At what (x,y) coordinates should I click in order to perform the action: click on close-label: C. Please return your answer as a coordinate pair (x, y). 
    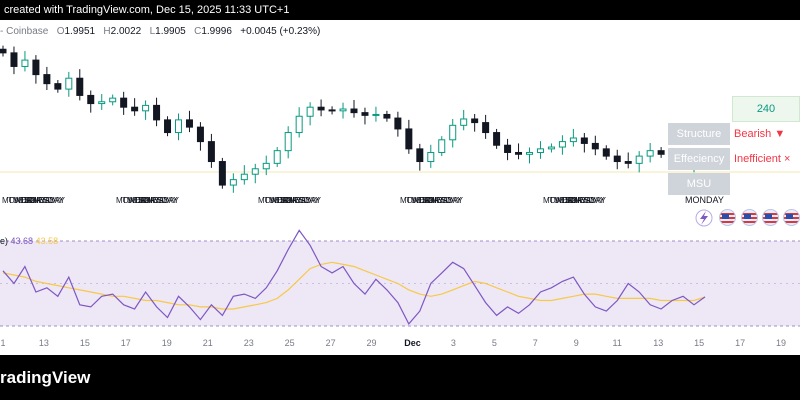
    Looking at the image, I should click on (198, 31).